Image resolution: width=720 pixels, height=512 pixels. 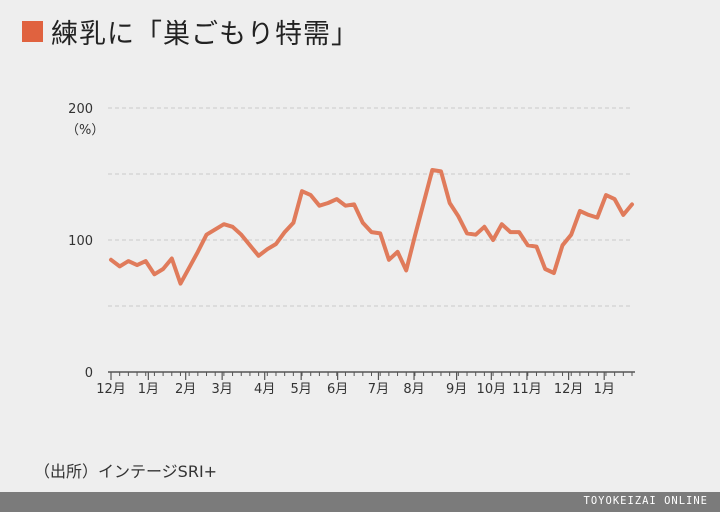 What do you see at coordinates (205, 34) in the screenshot?
I see `page-title: 練乳に「巣ごもり特需」` at bounding box center [205, 34].